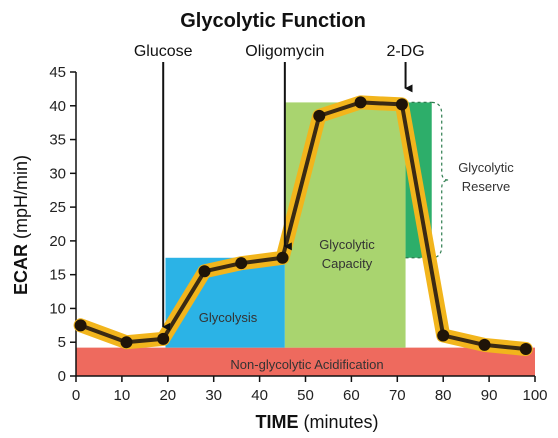  What do you see at coordinates (57, 241) in the screenshot?
I see `y-tick-label: 20` at bounding box center [57, 241].